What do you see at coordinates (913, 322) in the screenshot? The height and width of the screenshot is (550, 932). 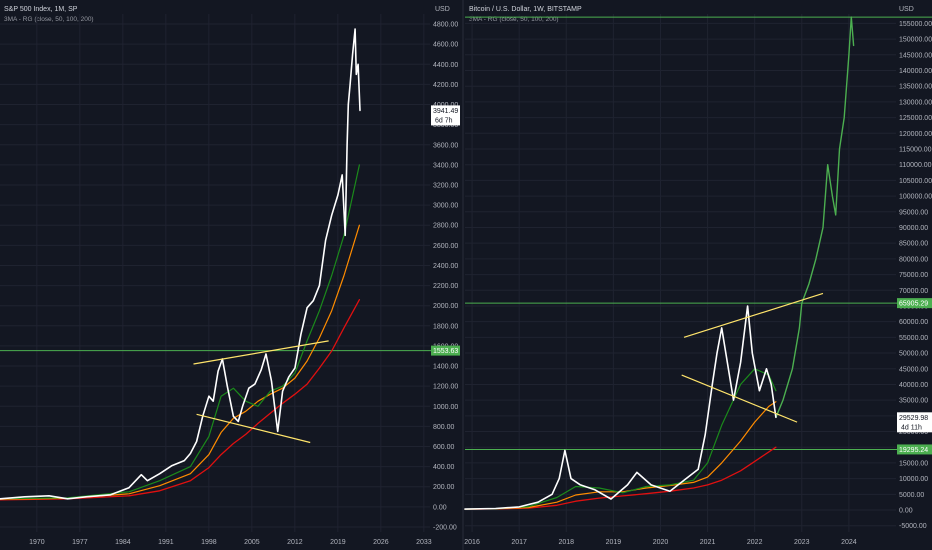 I see `btc-y-tick-label: 60000.00` at bounding box center [913, 322].